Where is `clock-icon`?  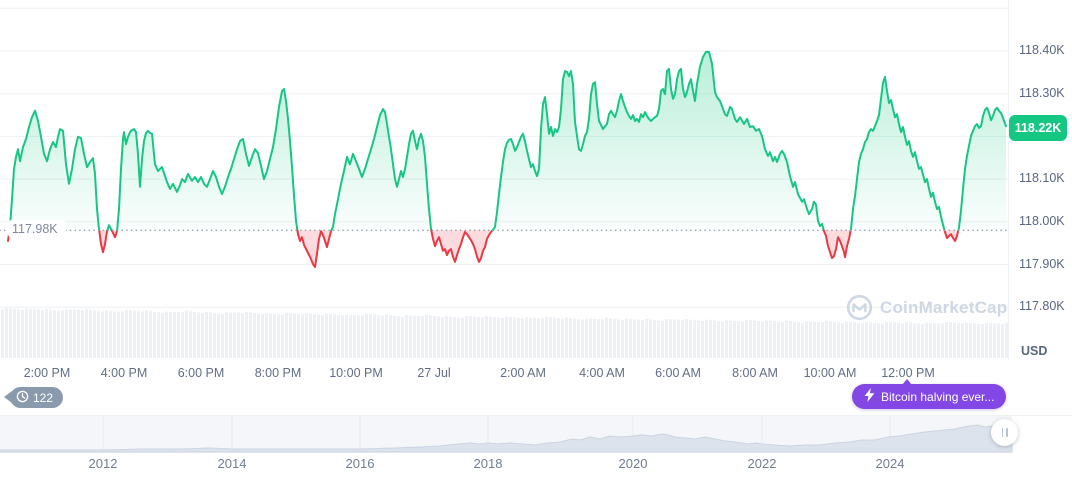 clock-icon is located at coordinates (22, 398).